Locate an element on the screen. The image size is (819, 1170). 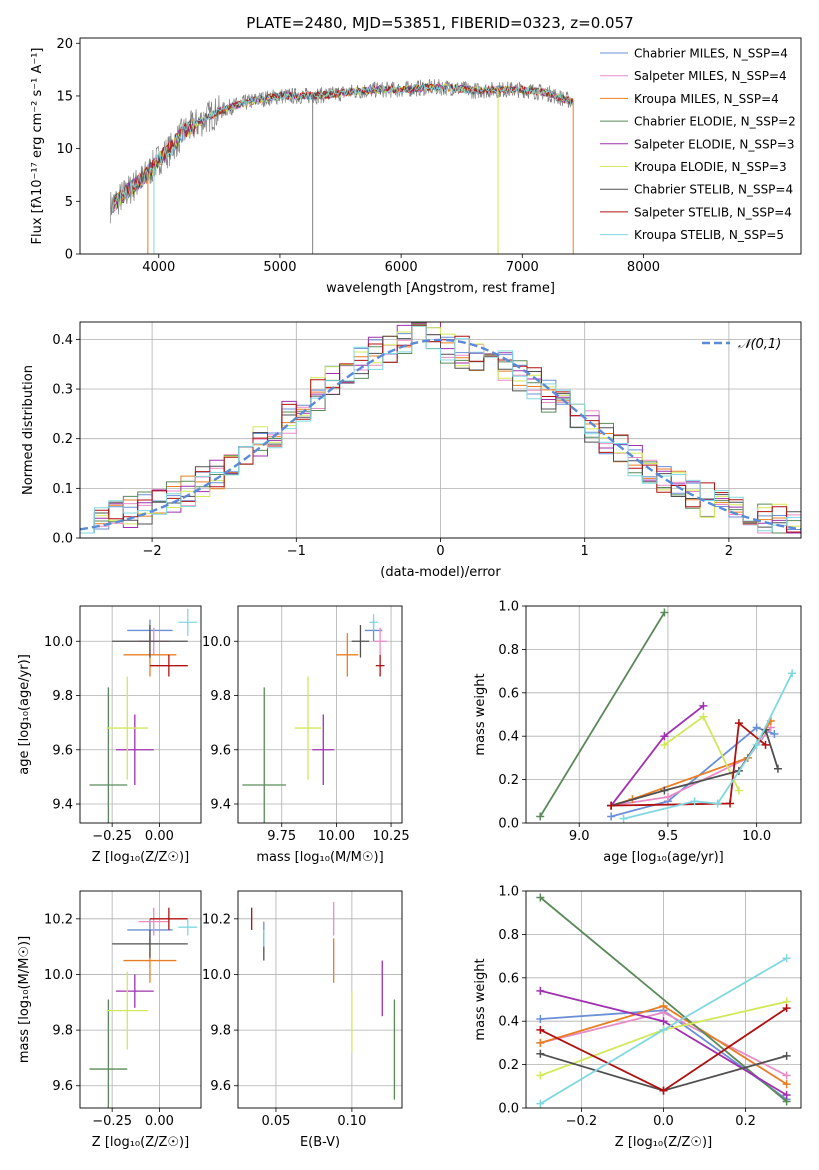
data-point-kroupa-elodie is located at coordinates (127, 1010).